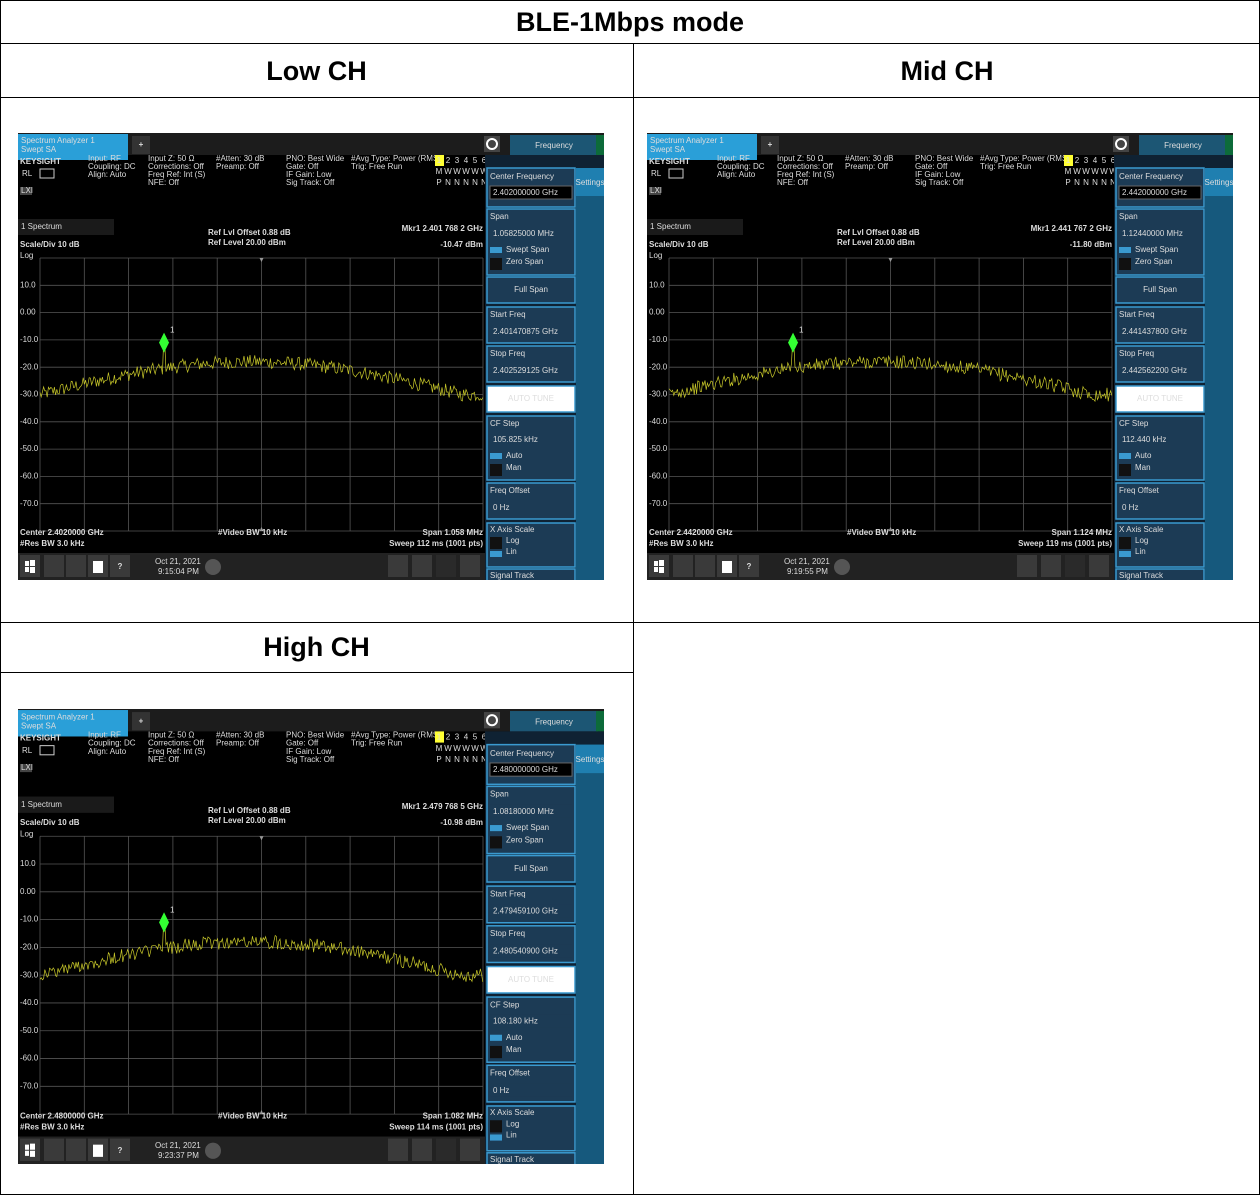 This screenshot has width=1260, height=1195. Describe the element at coordinates (1141, 529) in the screenshot. I see `key-label: X Axis Scale` at that location.